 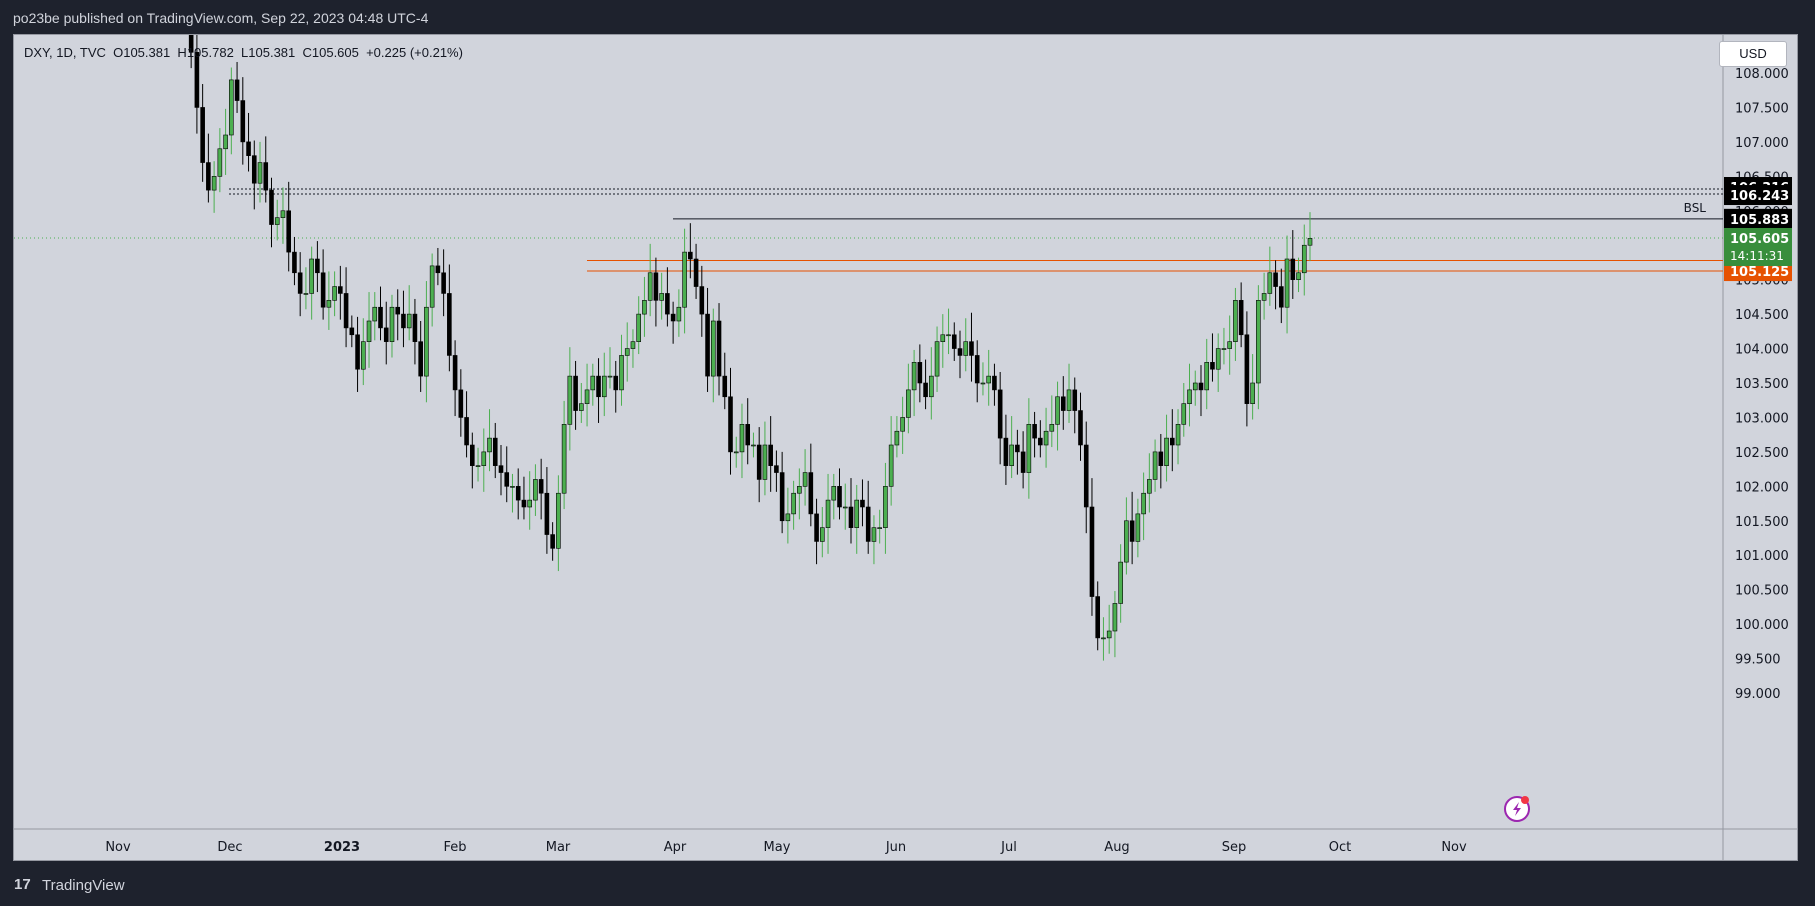 I want to click on x-tick-label: Jun, so click(x=895, y=847).